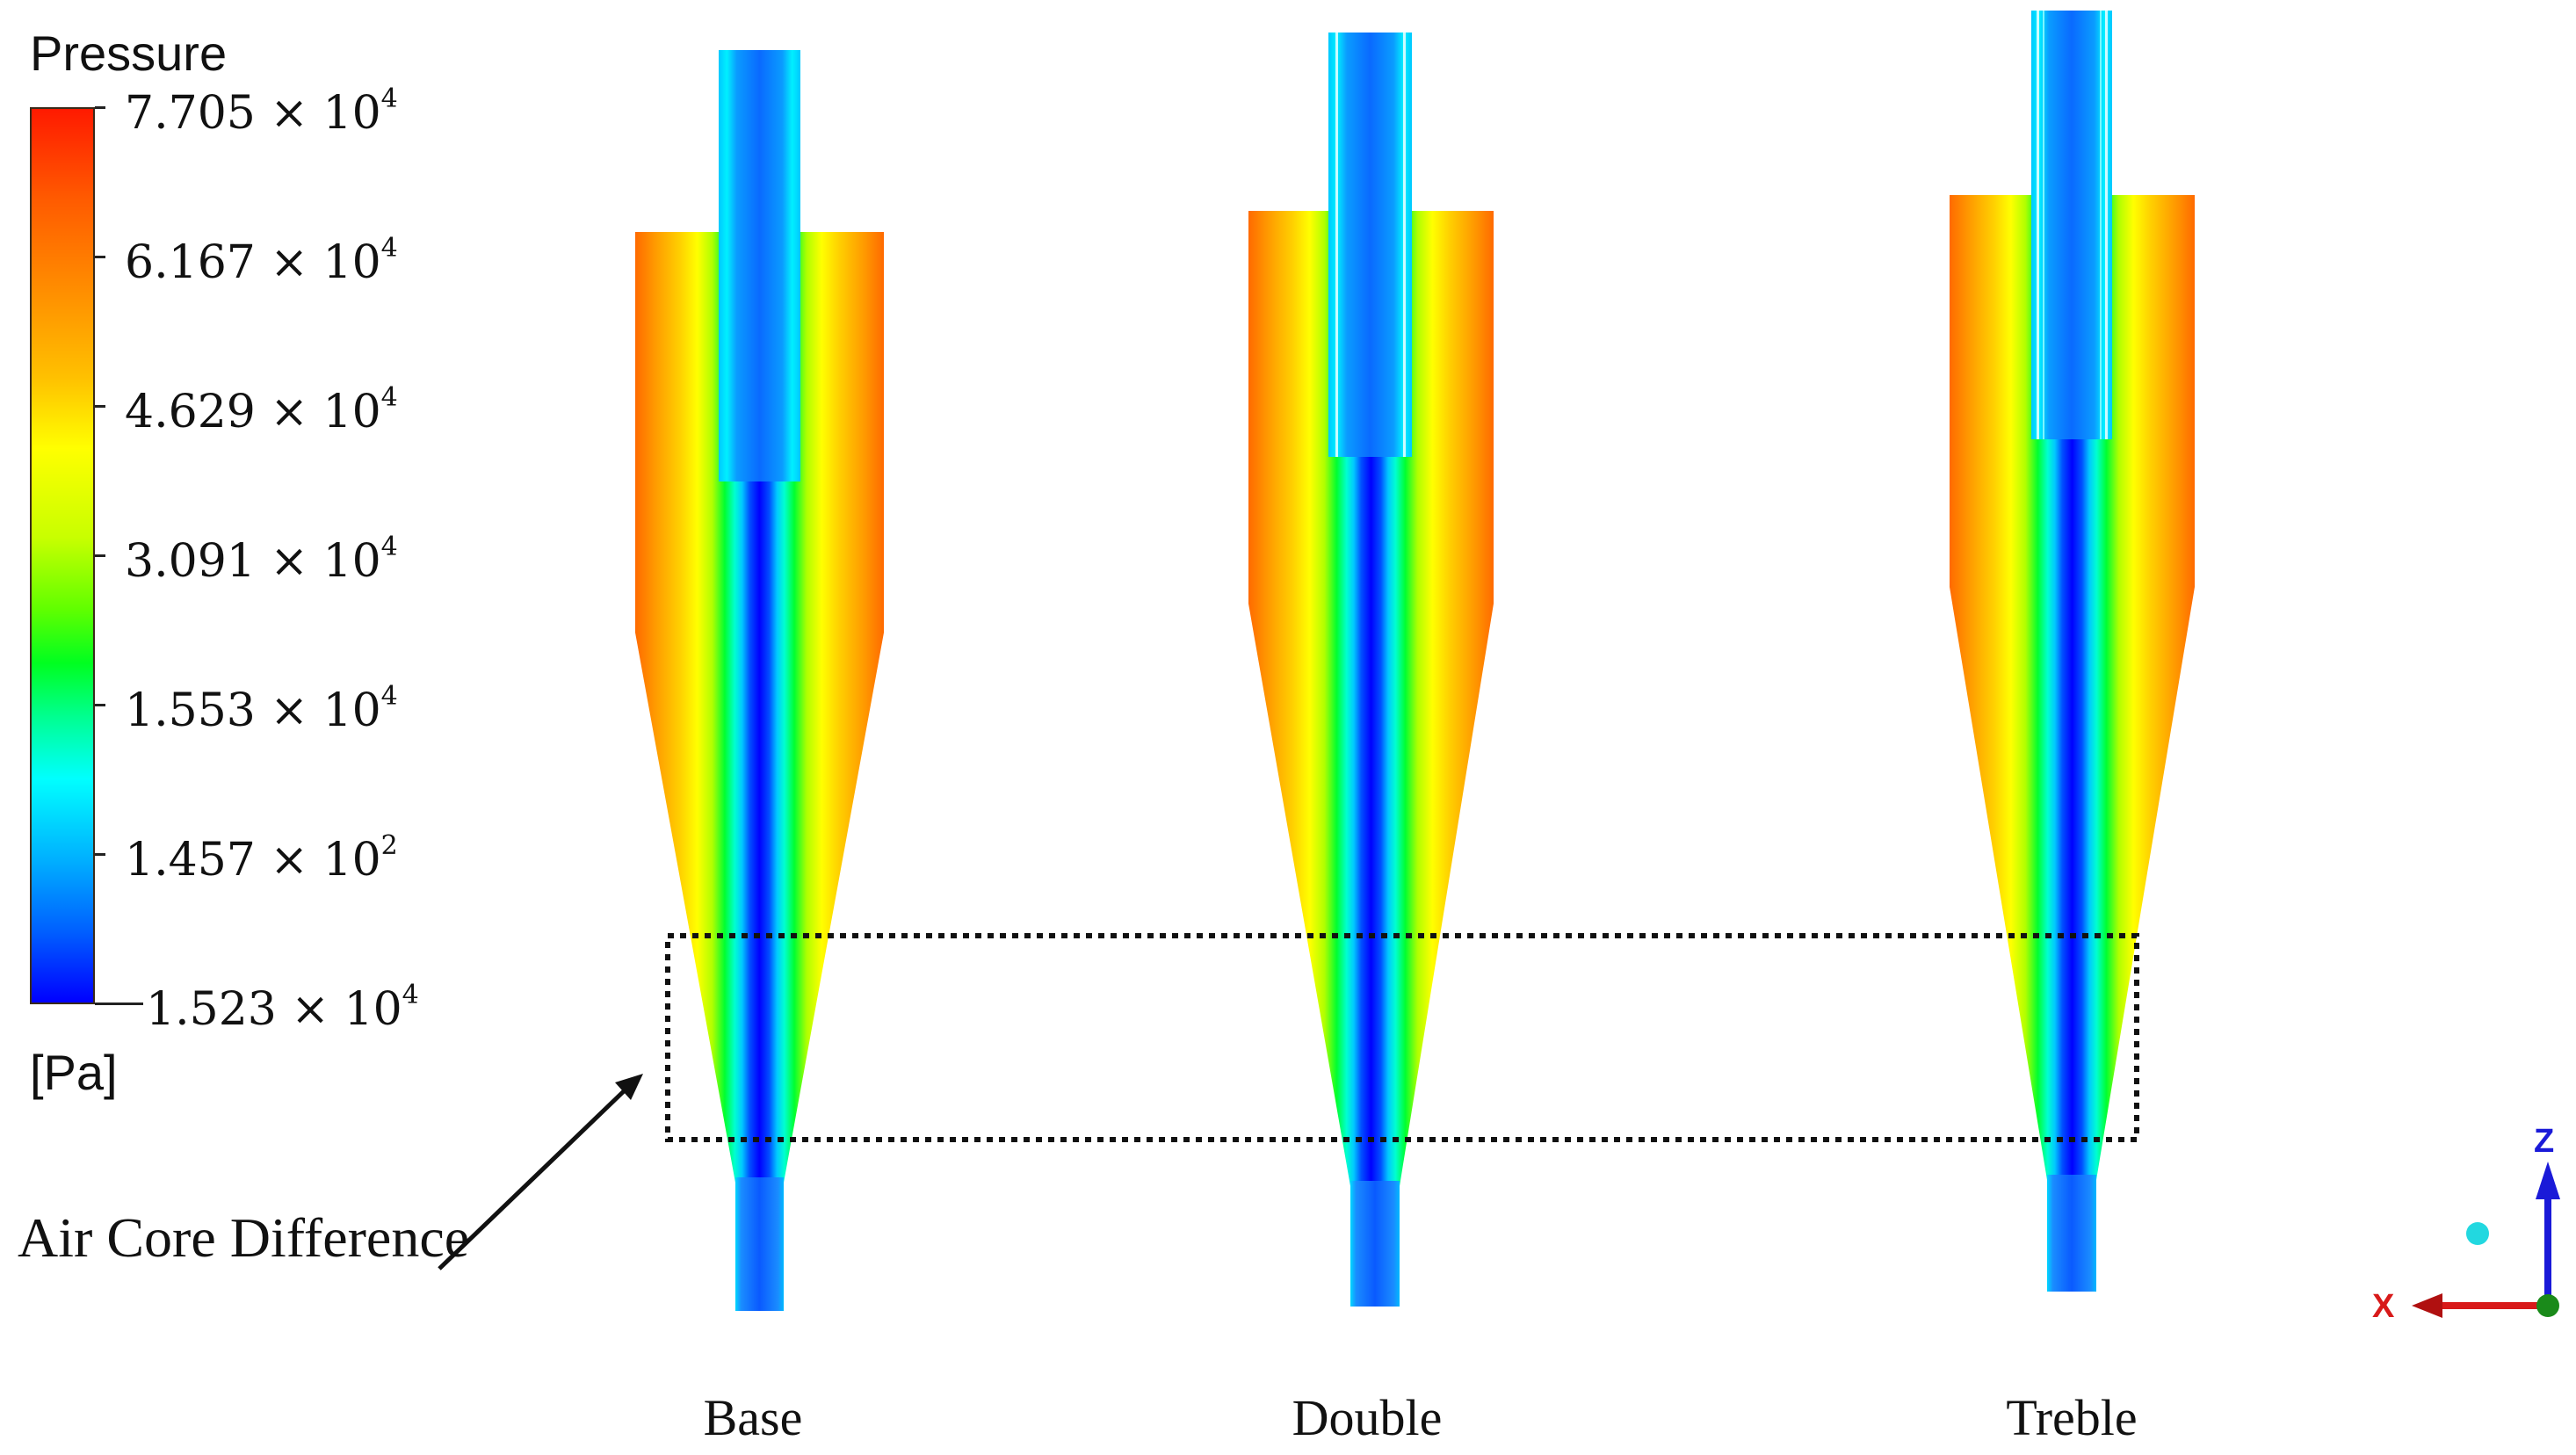 Image resolution: width=2576 pixels, height=1455 pixels. I want to click on colorbar-label: 1.553 × 104, so click(261, 709).